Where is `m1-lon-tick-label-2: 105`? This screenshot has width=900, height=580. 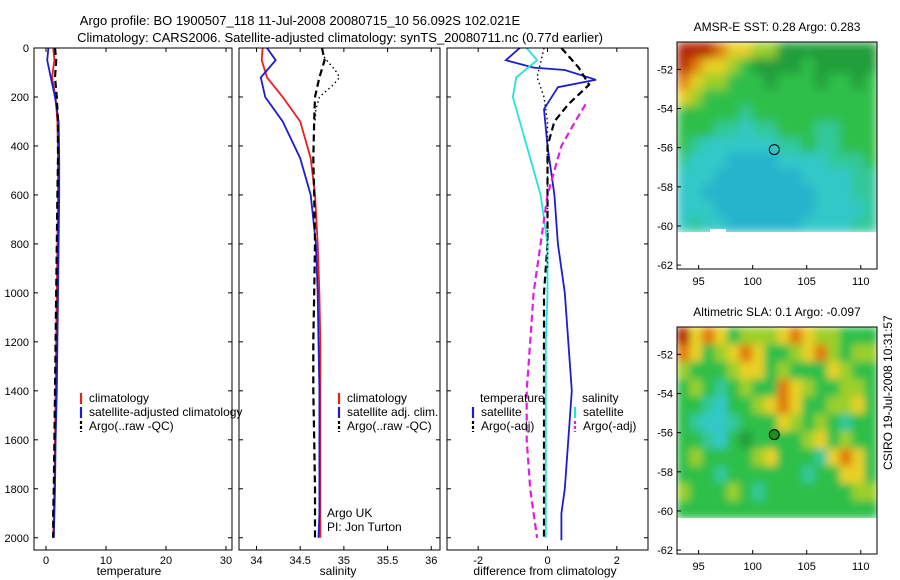
m1-lon-tick-label-2: 105 is located at coordinates (807, 282).